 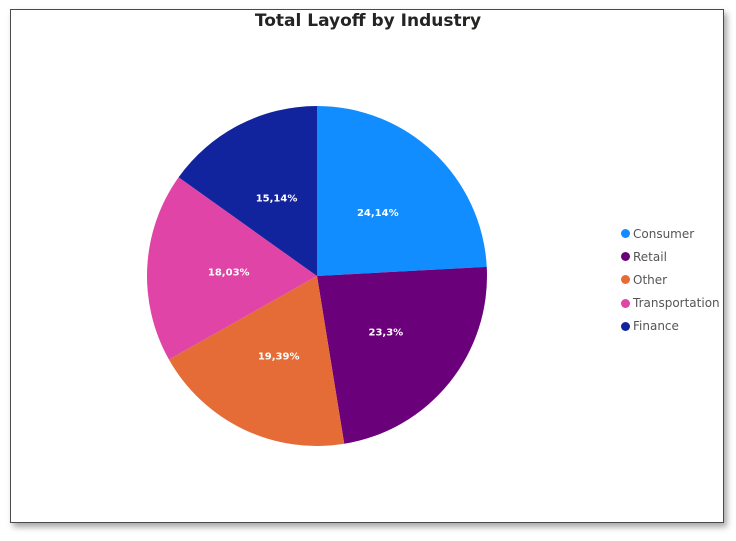 I want to click on legend-label-consumer: Consumer, so click(x=664, y=233).